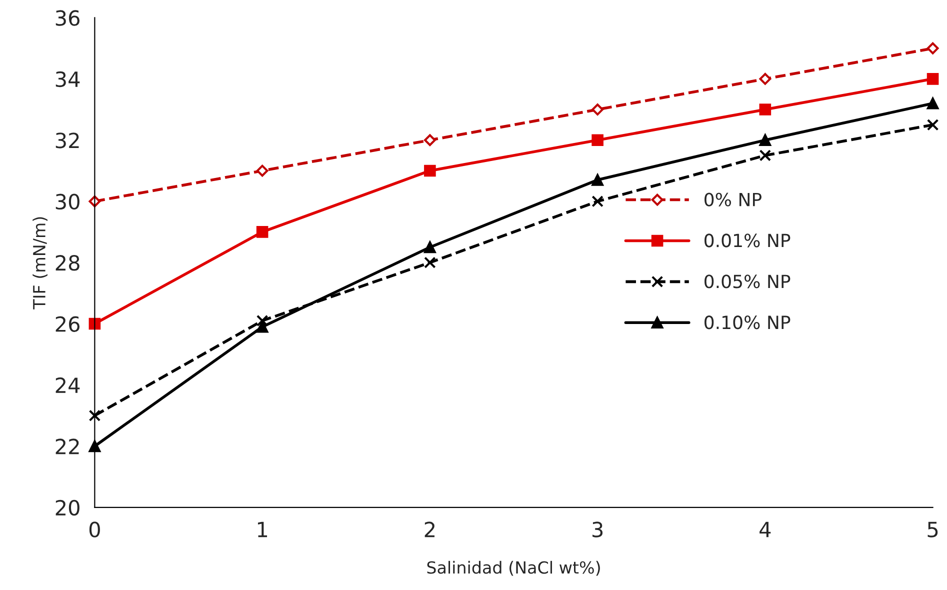 This screenshot has height=590, width=947. I want to click on y-tick-label: 36, so click(68, 18).